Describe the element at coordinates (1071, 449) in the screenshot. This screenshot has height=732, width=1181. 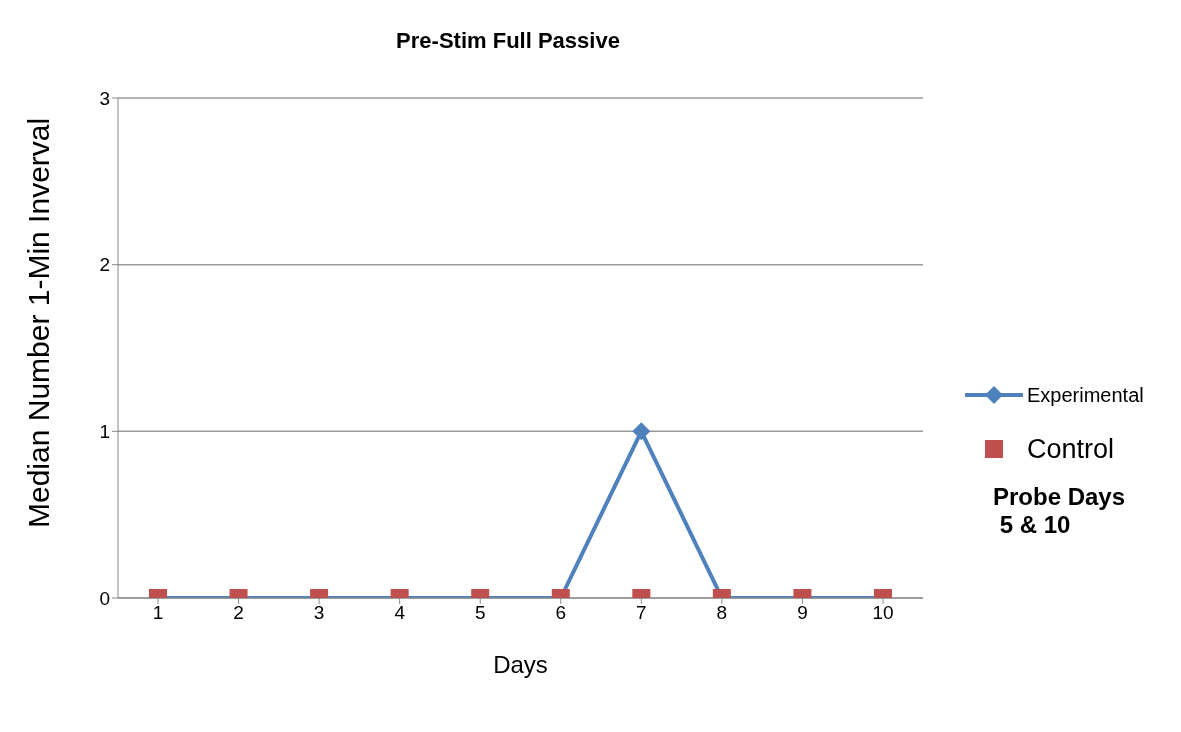
I see `legend-label: Control` at that location.